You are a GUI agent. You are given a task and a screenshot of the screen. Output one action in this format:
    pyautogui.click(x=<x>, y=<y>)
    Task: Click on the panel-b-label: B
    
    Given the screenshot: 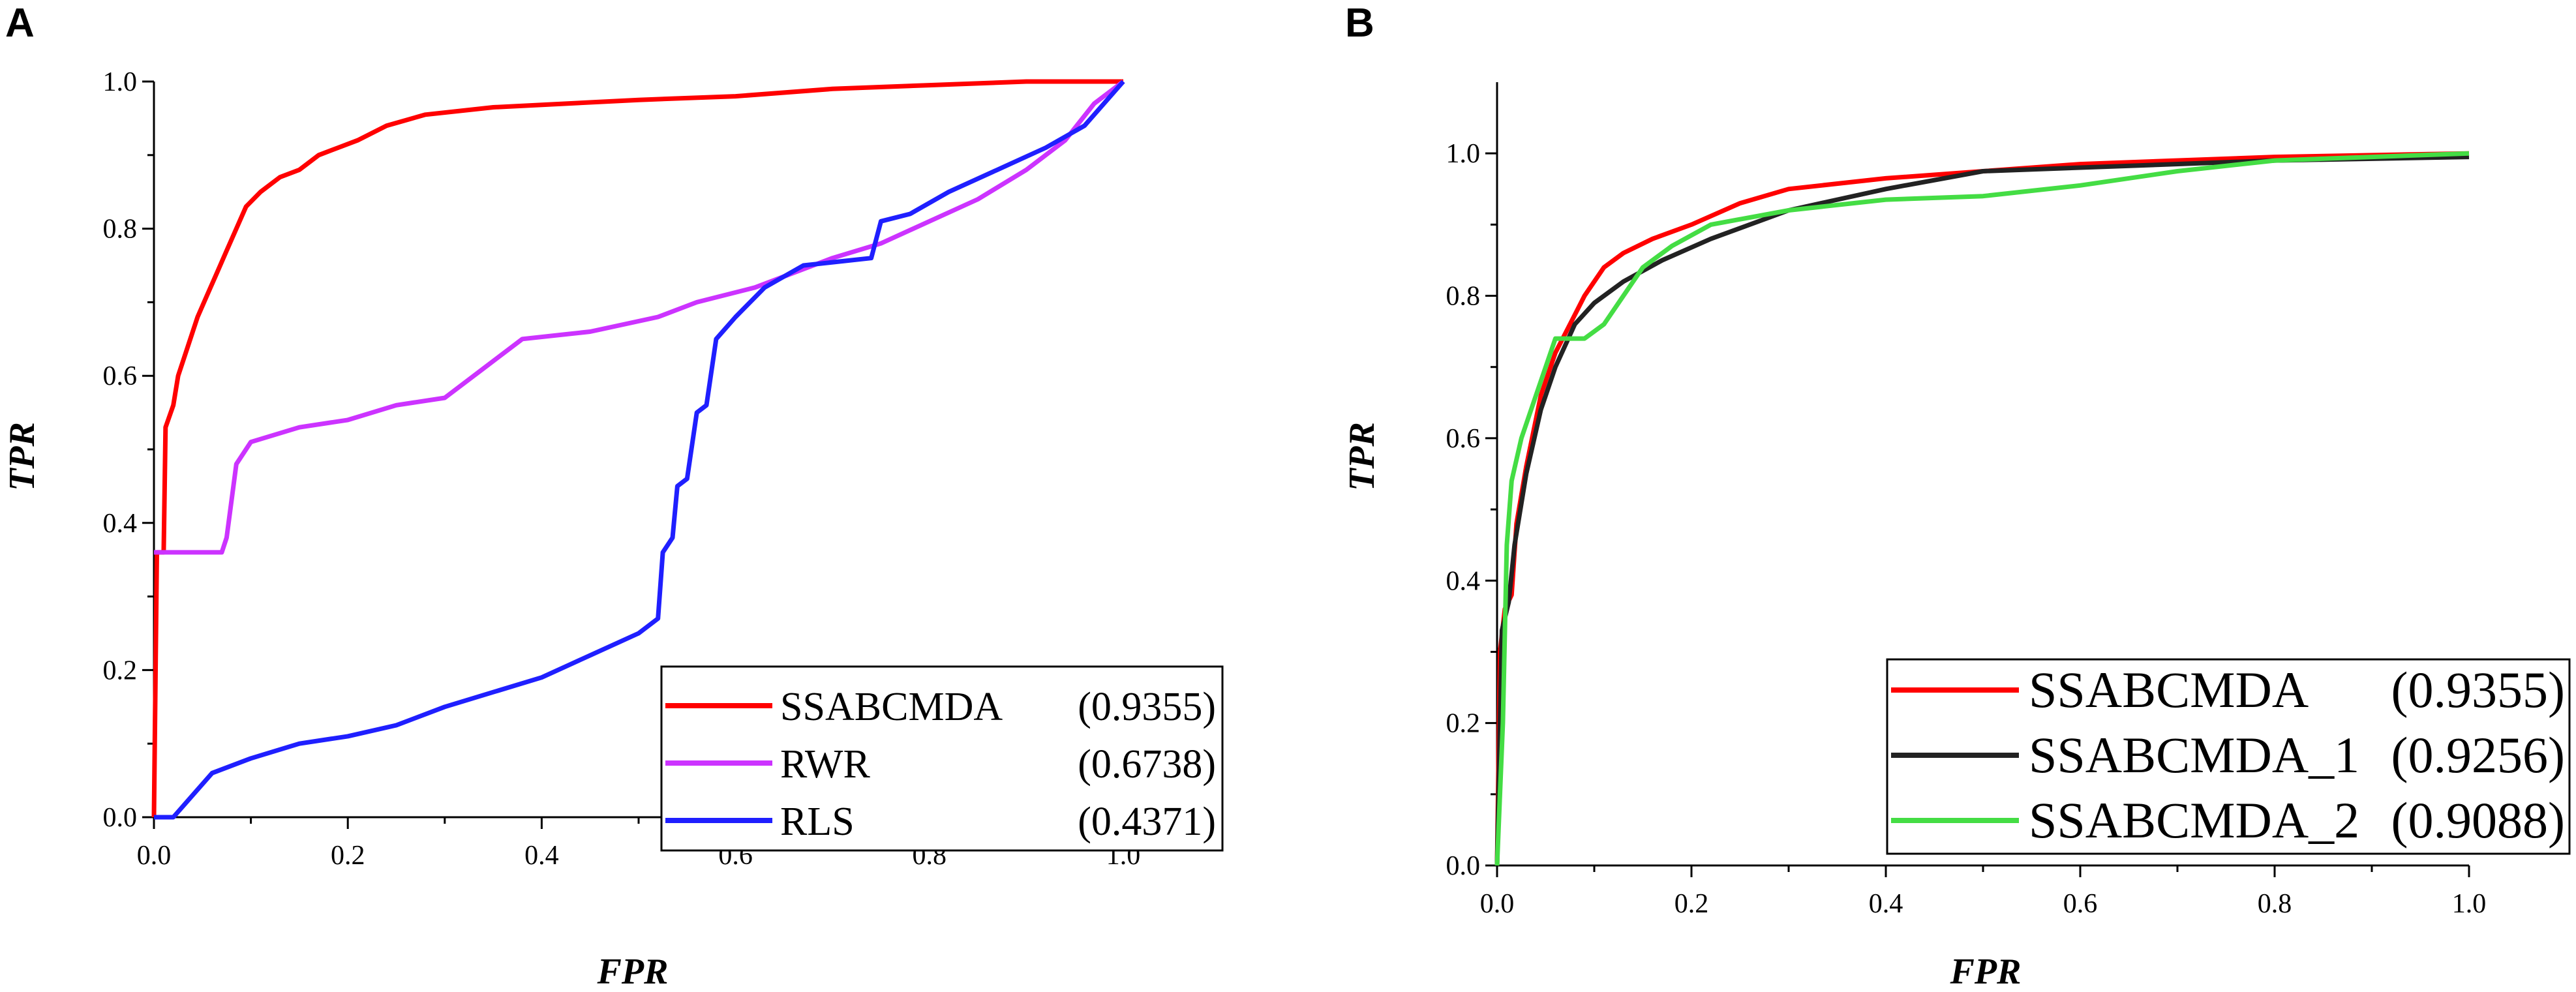 What is the action you would take?
    pyautogui.click(x=1360, y=23)
    